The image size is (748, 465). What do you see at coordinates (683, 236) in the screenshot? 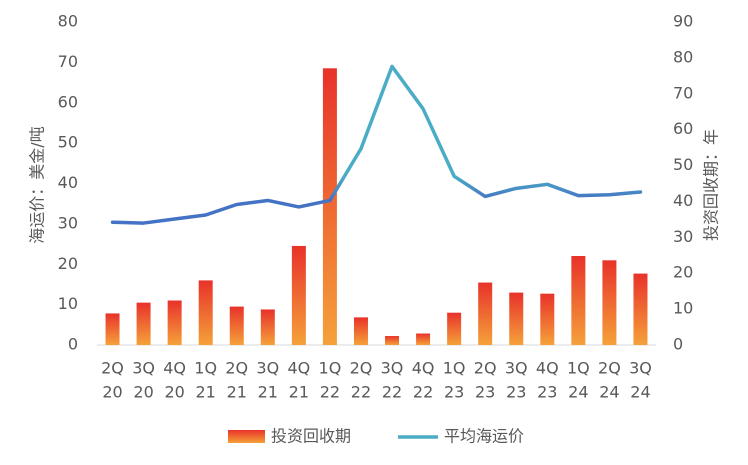
I see `y2-tick-label: 30` at bounding box center [683, 236].